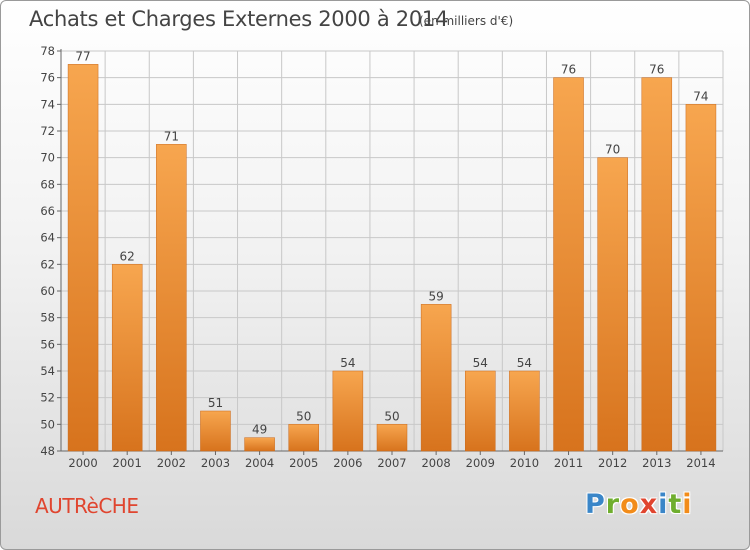  I want to click on bar-value-label: 51, so click(215, 403).